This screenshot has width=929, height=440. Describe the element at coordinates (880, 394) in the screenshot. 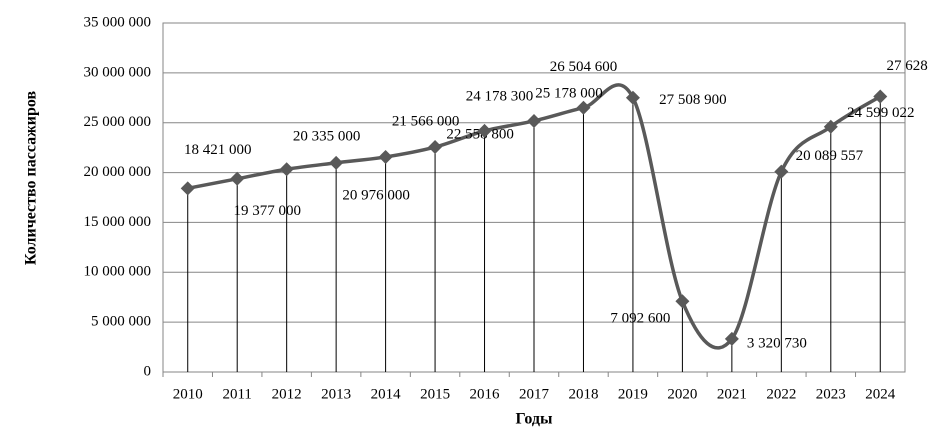

I see `x-tick-label: 2024` at that location.